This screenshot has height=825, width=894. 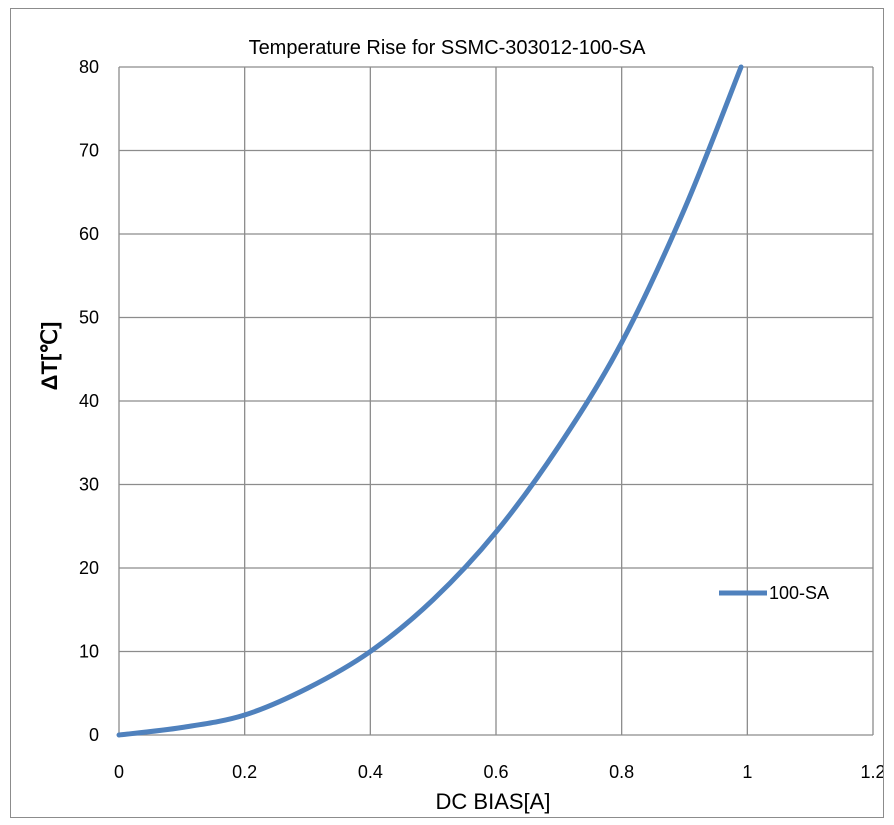 I want to click on y-axis-label: ΔT[℃], so click(x=49, y=356).